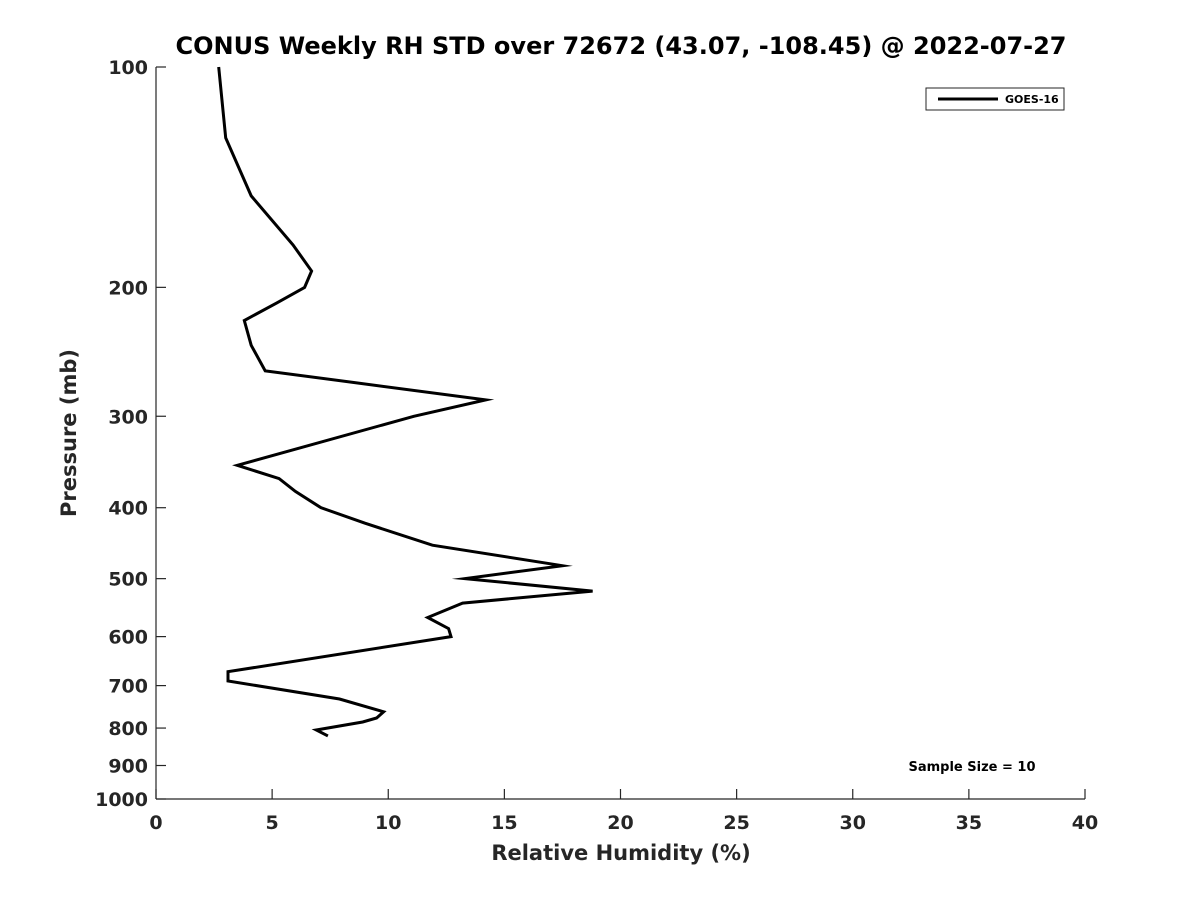 This screenshot has height=900, width=1200. Describe the element at coordinates (853, 823) in the screenshot. I see `x-tick-label: 30` at that location.